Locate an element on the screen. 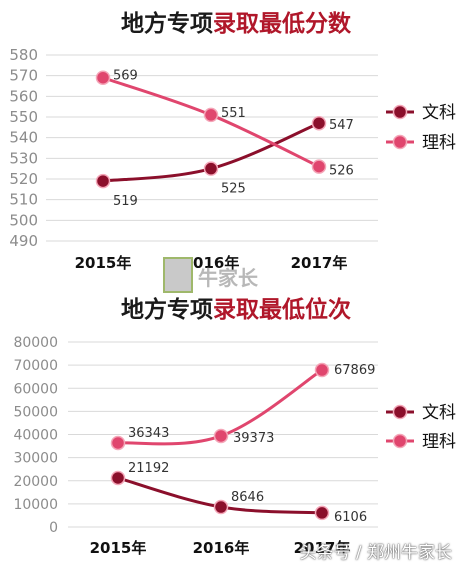  y-tick-label: 10000 is located at coordinates (35, 505).